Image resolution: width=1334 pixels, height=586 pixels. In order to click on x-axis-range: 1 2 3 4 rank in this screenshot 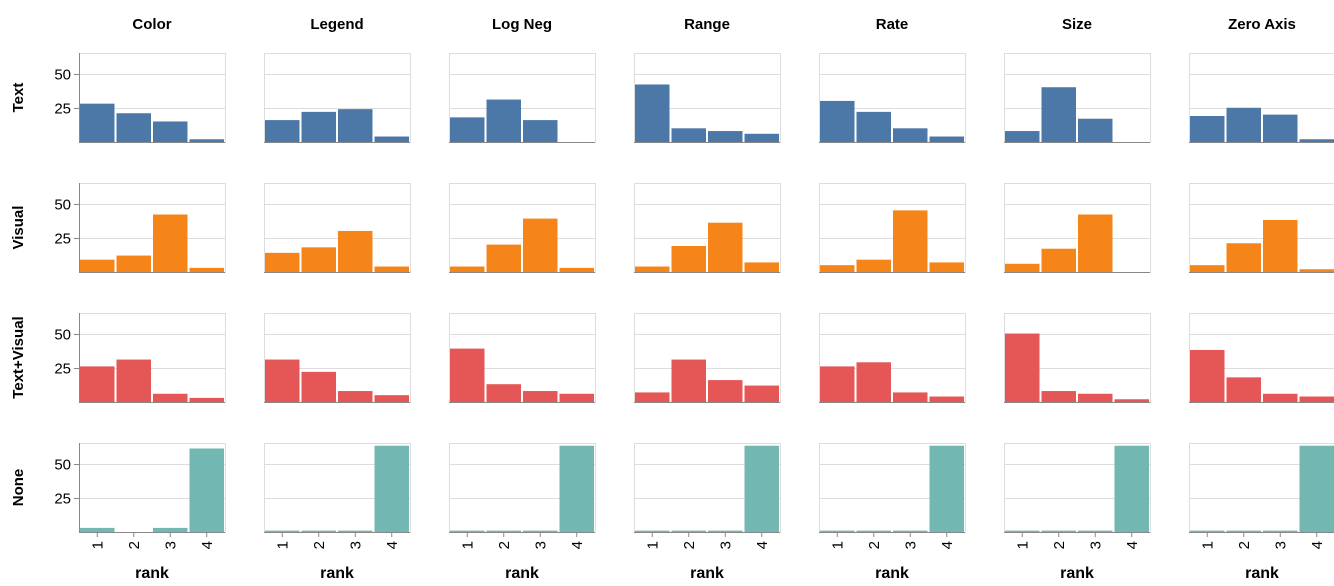, I will do `click(707, 557)`.